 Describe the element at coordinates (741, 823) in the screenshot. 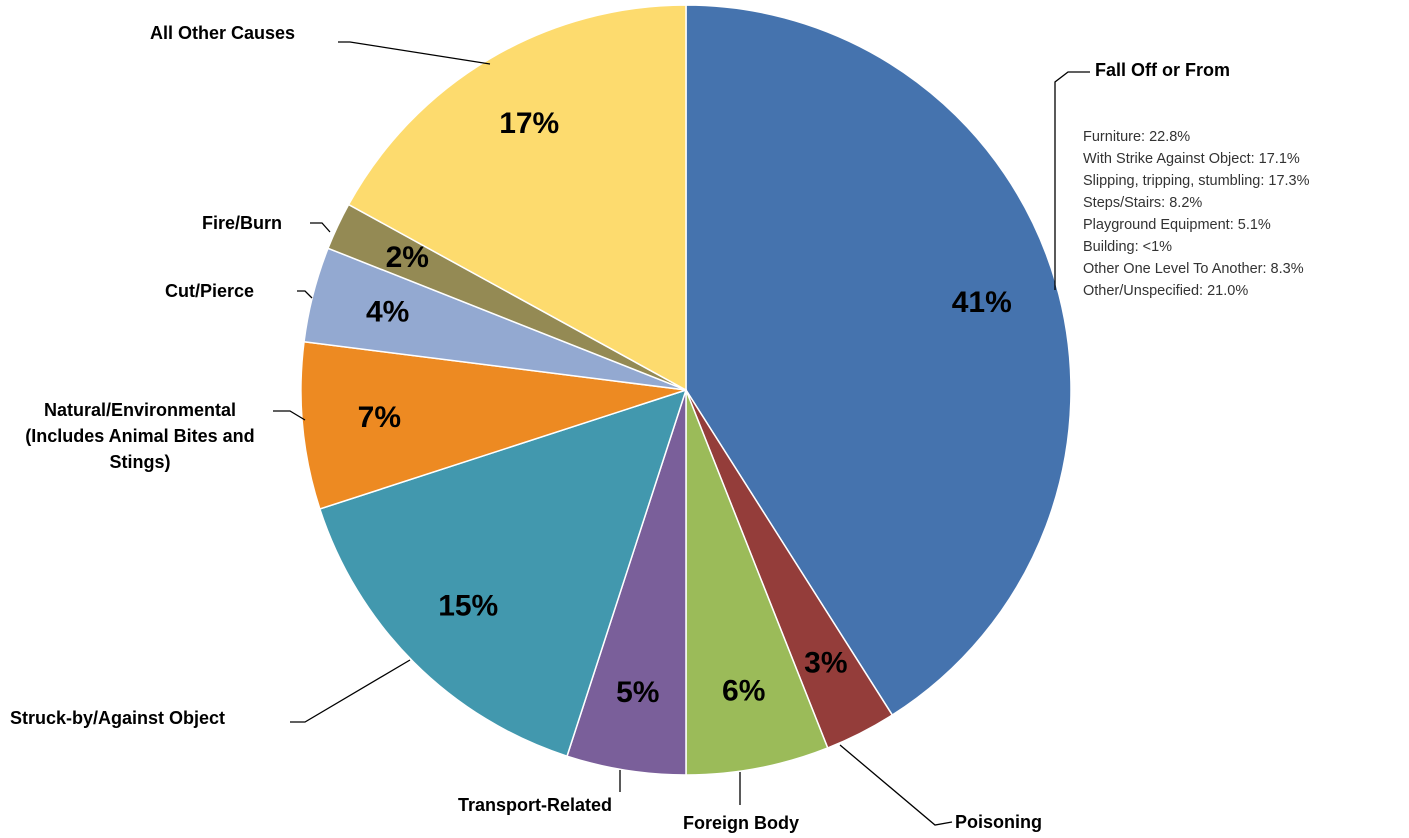

I see `category-label: Foreign Body` at that location.